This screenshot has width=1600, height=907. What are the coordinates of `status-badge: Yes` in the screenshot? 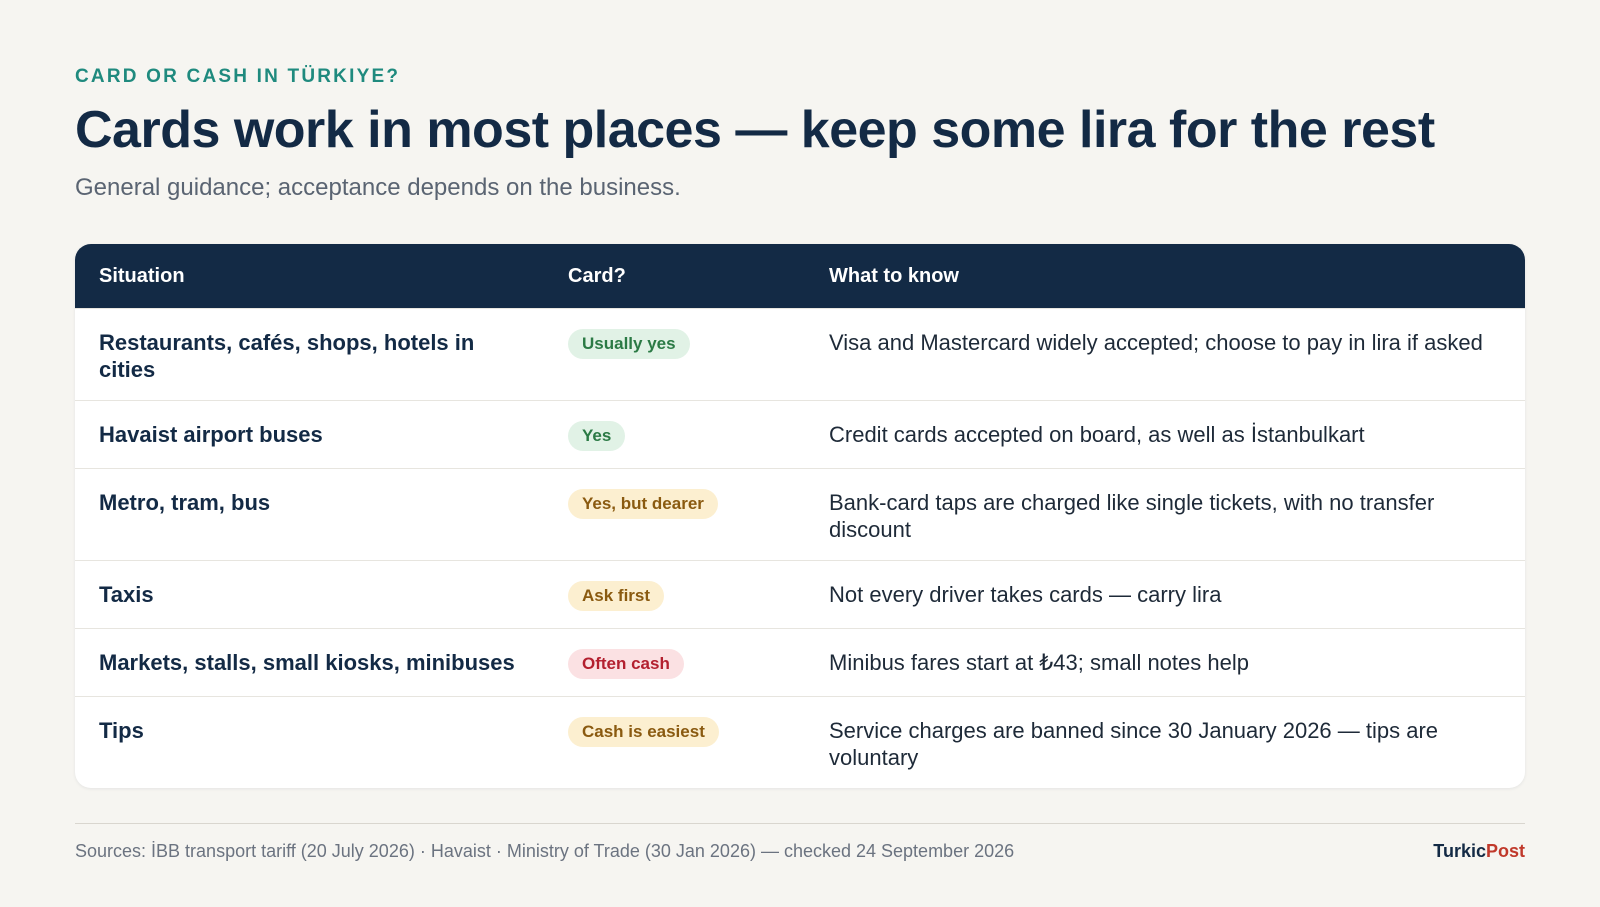 It's located at (597, 436).